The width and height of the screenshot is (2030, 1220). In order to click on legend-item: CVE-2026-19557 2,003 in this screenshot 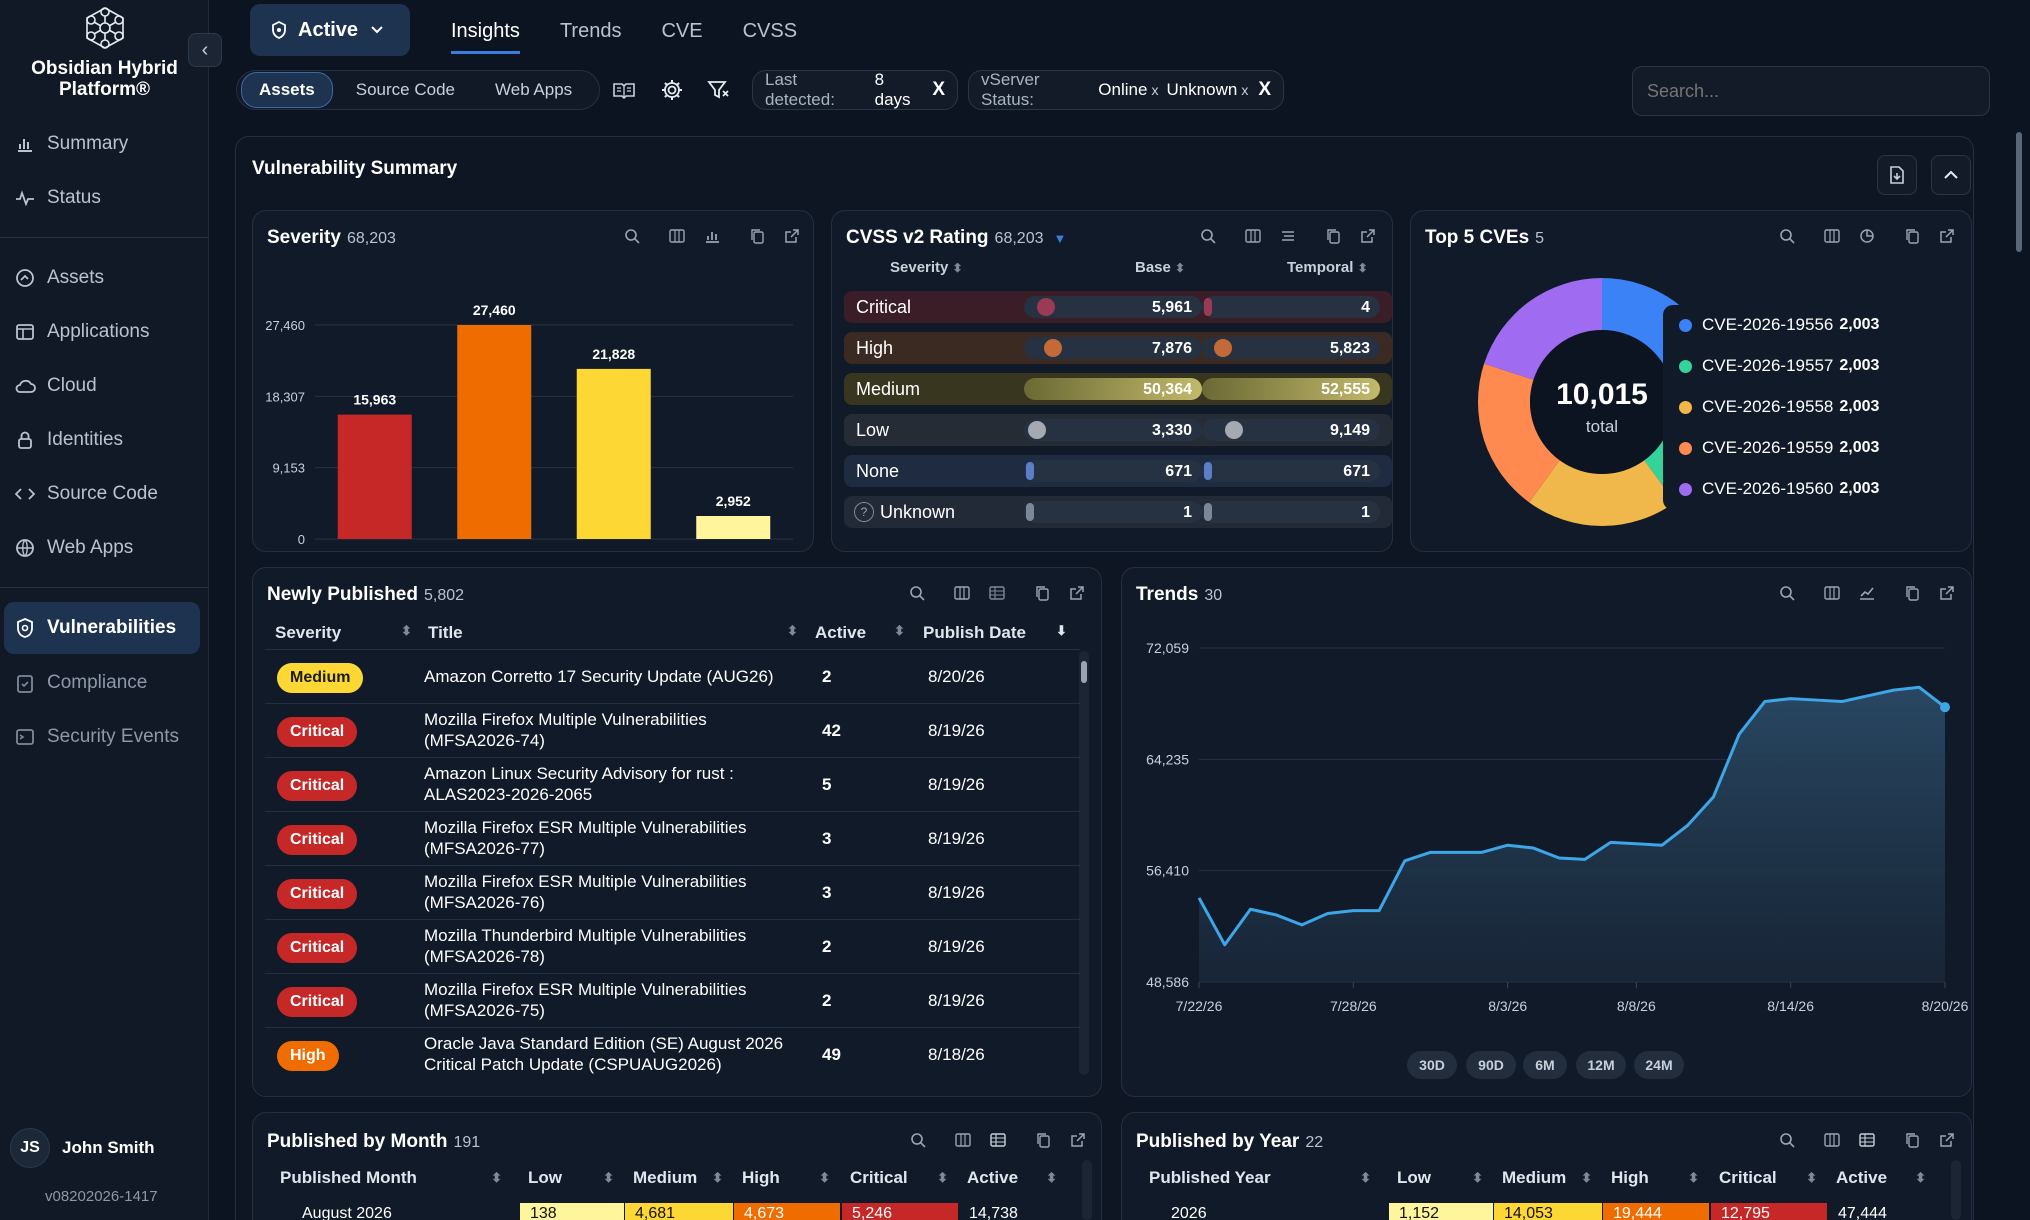, I will do `click(1779, 366)`.